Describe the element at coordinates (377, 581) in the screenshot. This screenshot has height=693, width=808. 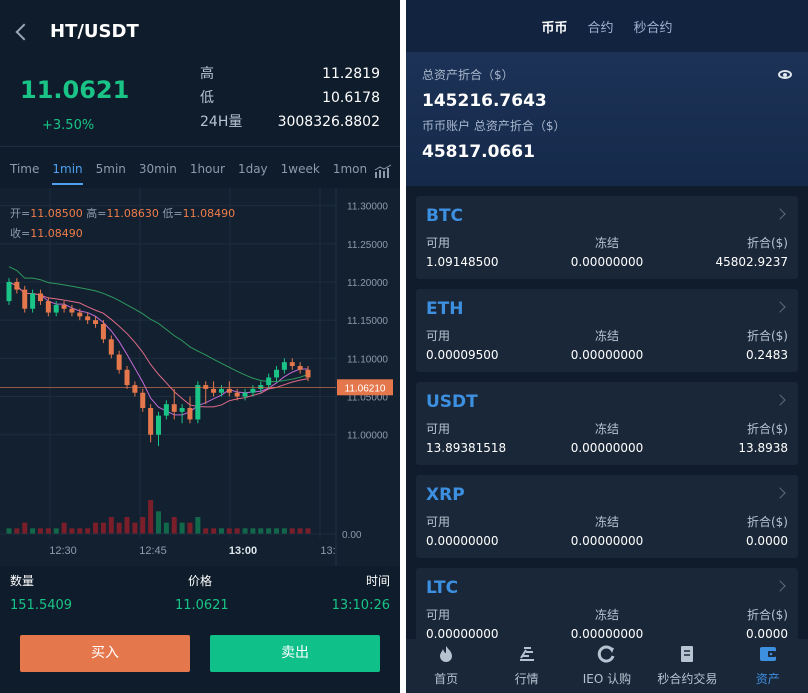
I see `time-header: 时间` at that location.